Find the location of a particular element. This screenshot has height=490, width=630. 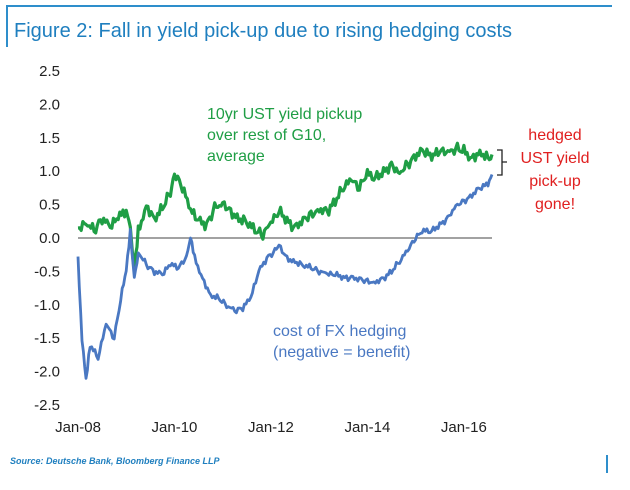

green-series-label: average is located at coordinates (236, 156).